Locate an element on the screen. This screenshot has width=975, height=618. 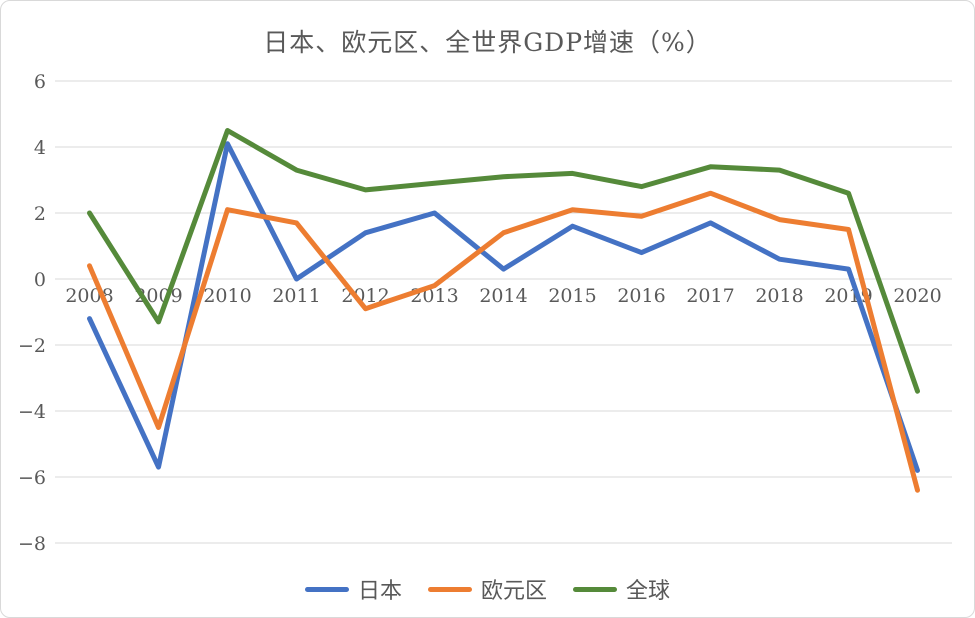
x-tick-label: 2011 is located at coordinates (296, 296).